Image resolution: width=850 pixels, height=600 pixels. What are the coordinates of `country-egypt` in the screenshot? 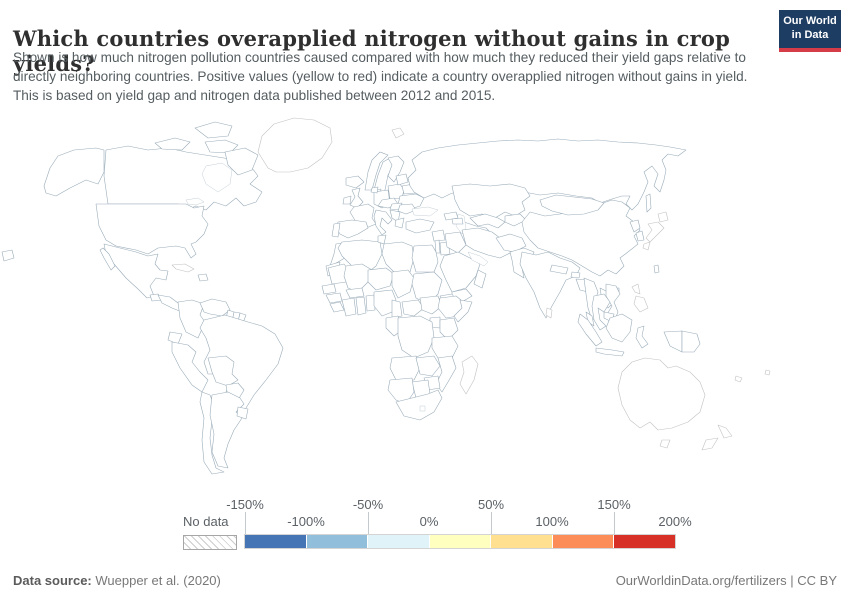 It's located at (425, 258).